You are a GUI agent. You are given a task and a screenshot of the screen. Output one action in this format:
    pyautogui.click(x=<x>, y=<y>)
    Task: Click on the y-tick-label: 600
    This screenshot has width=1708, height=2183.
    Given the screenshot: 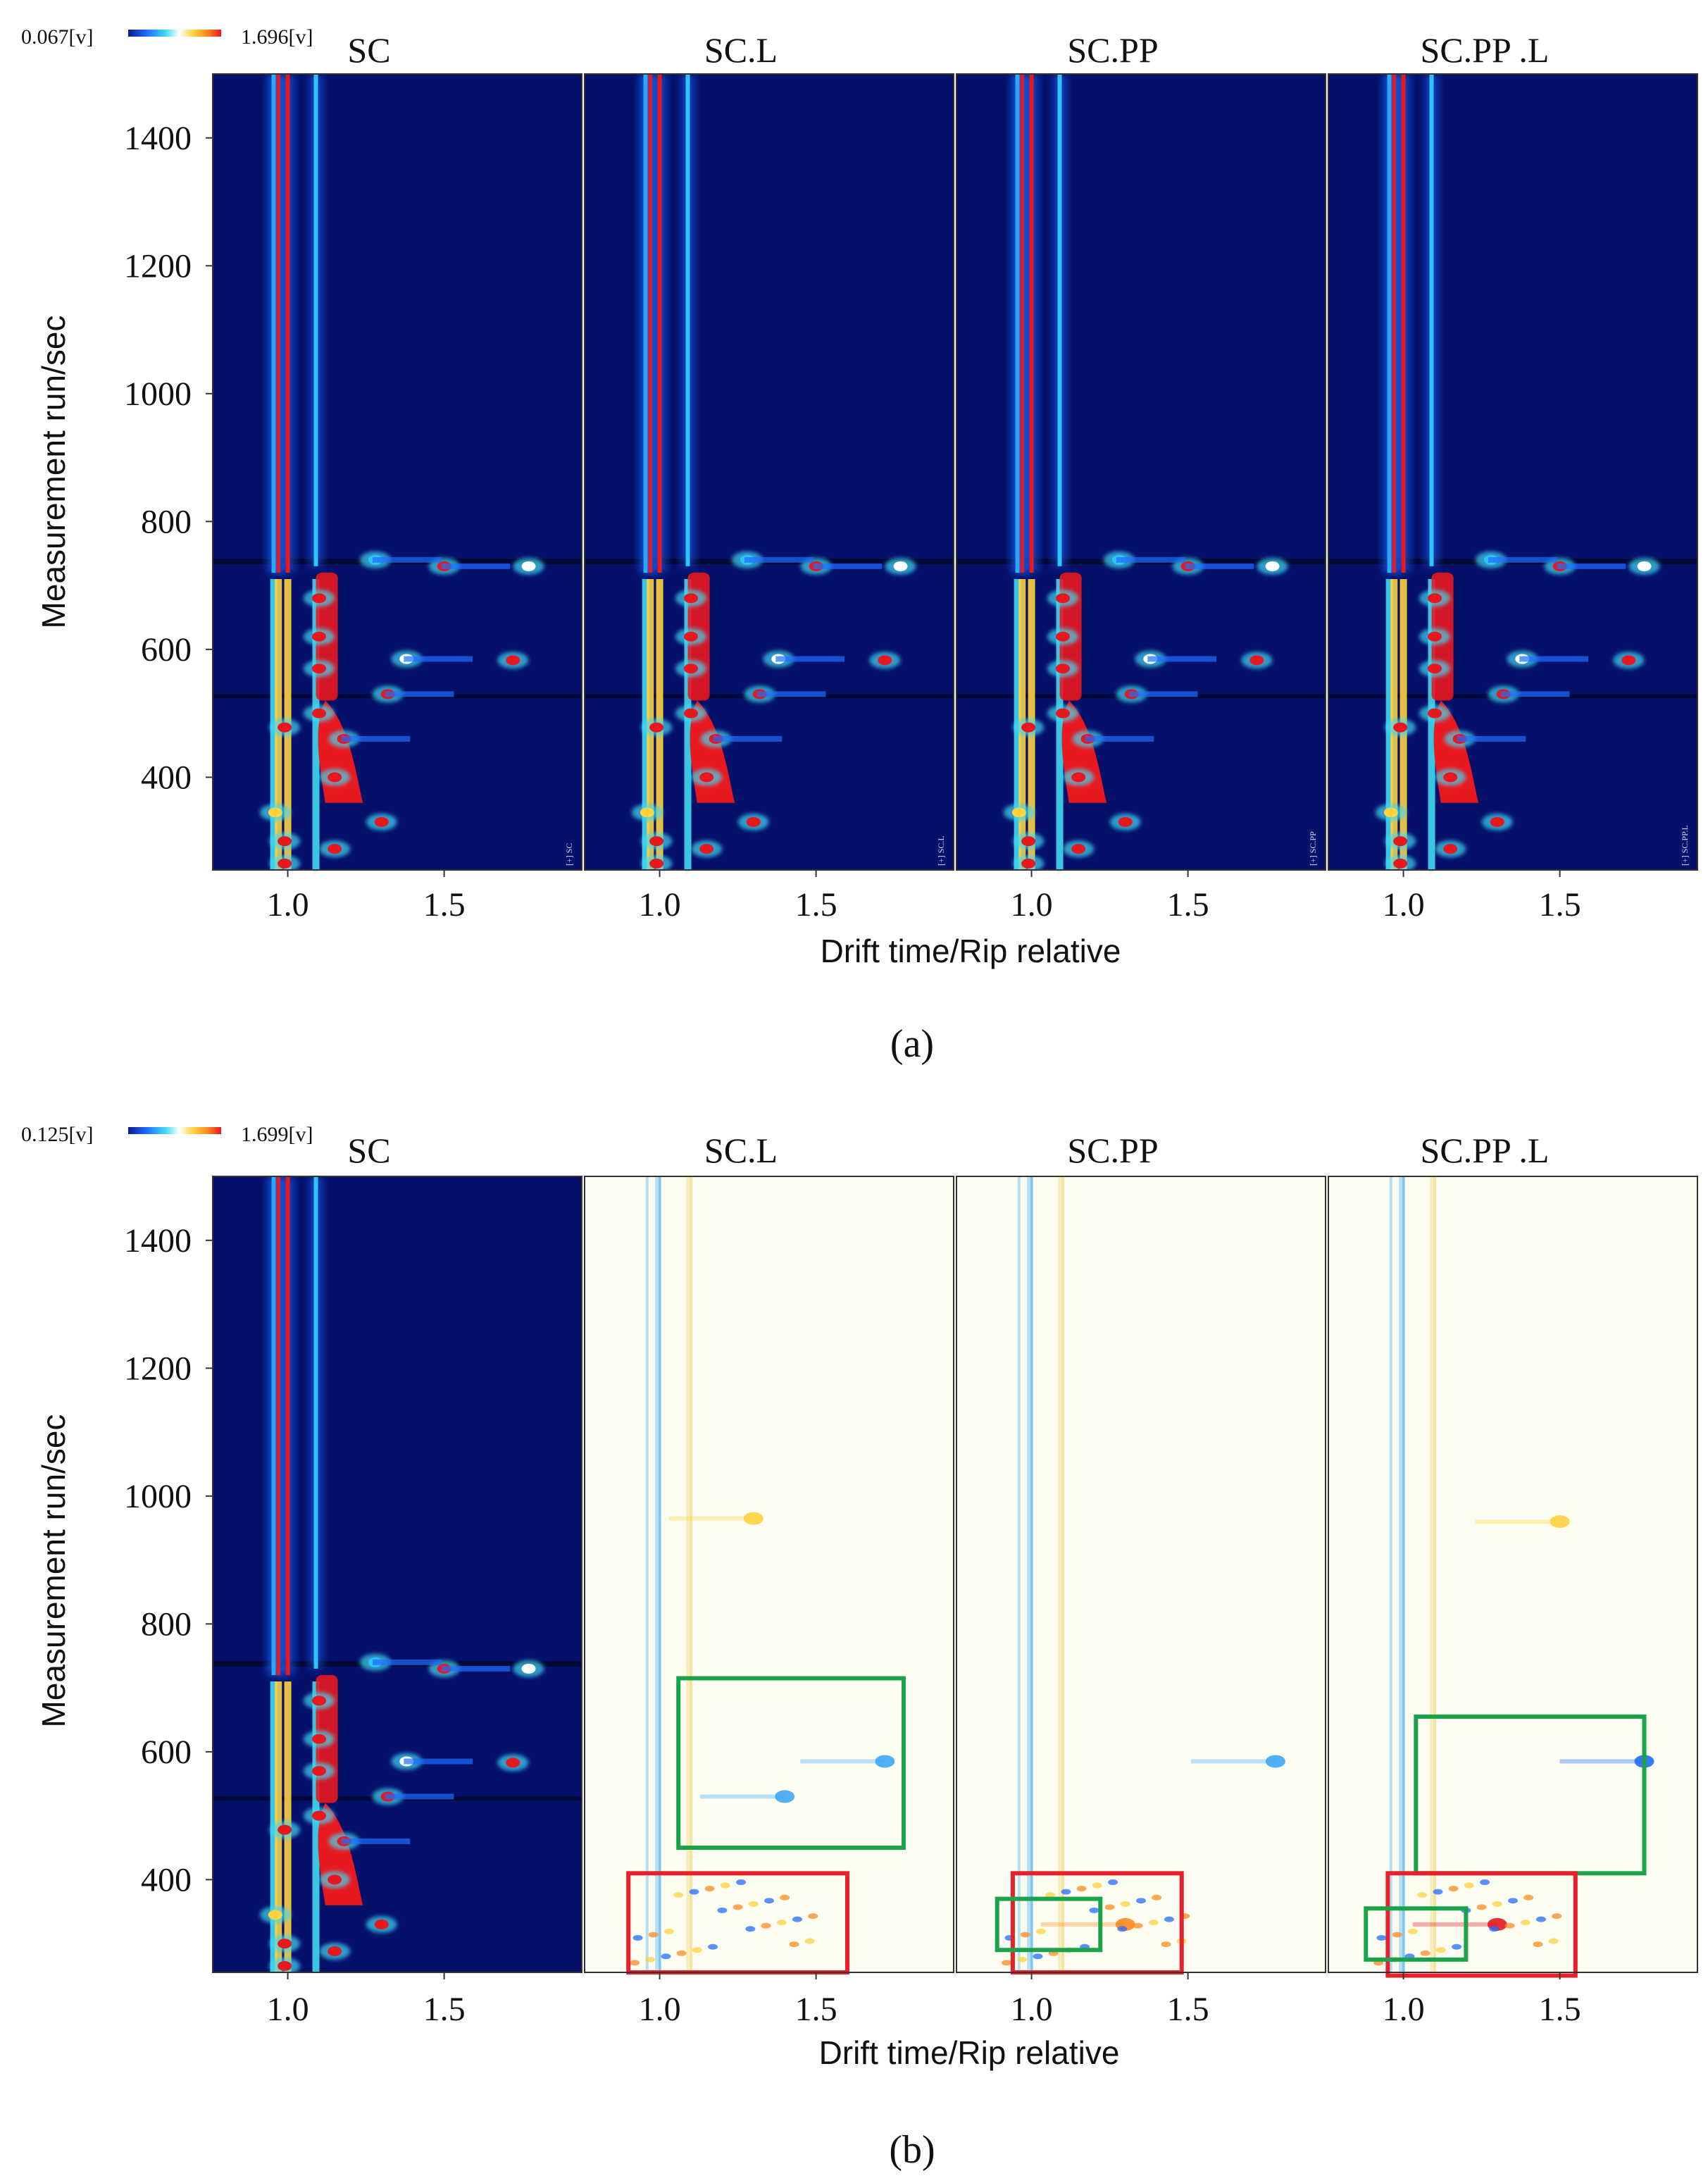 What is the action you would take?
    pyautogui.click(x=166, y=1752)
    